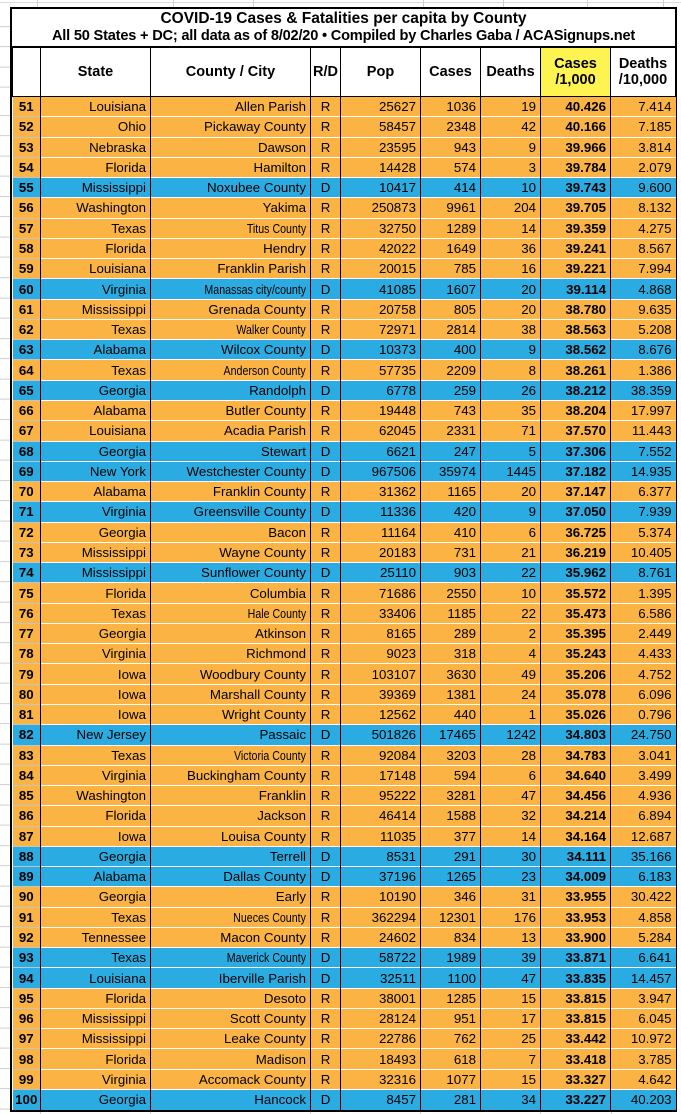 Image resolution: width=681 pixels, height=1114 pixels. What do you see at coordinates (575, 593) in the screenshot?
I see `cell-cases_per_1000: 35.572` at bounding box center [575, 593].